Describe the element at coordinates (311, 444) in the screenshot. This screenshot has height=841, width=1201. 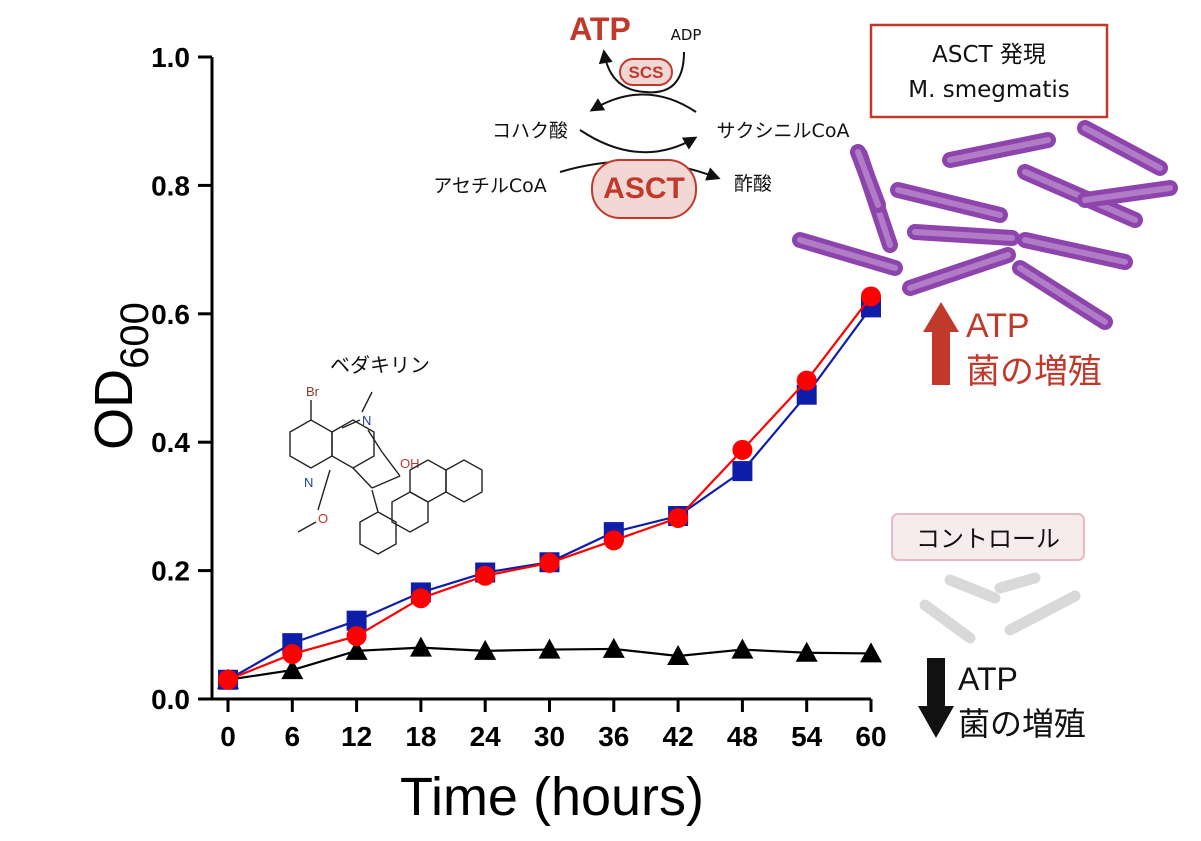
I see `quinoline-ring-left` at that location.